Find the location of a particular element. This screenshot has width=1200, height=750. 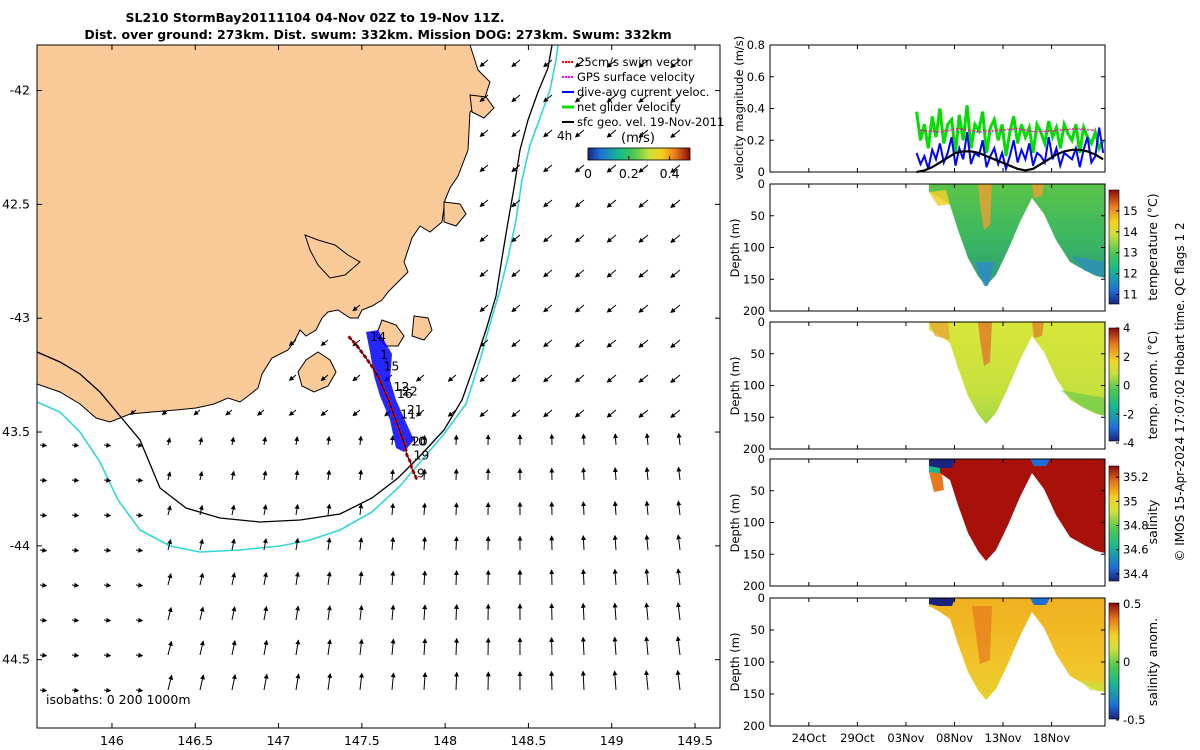

glider-day-label: 21 is located at coordinates (415, 409).